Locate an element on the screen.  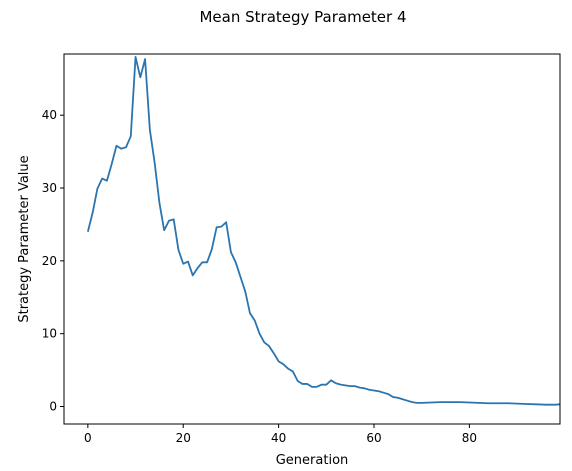
y-axis-label: Strategy Parameter Value is located at coordinates (24, 238).